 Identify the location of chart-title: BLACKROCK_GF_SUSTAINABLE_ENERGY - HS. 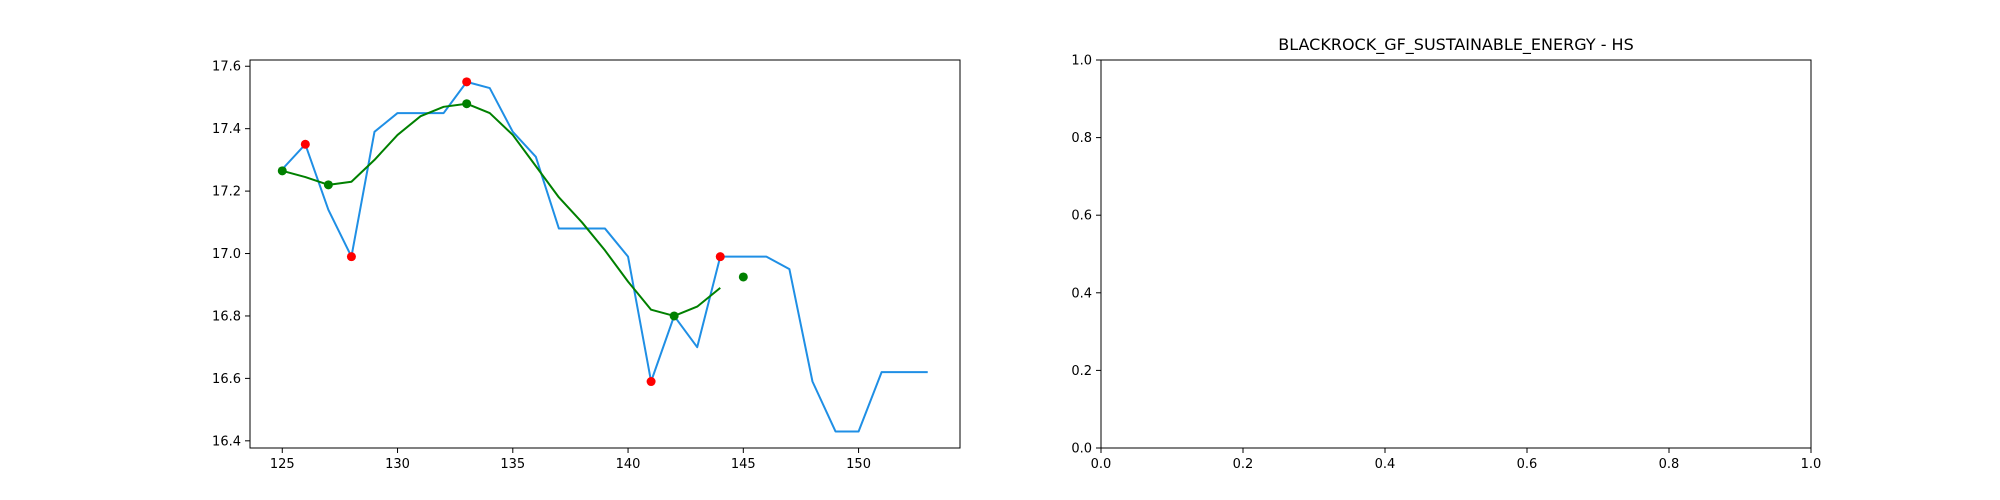
(1456, 45).